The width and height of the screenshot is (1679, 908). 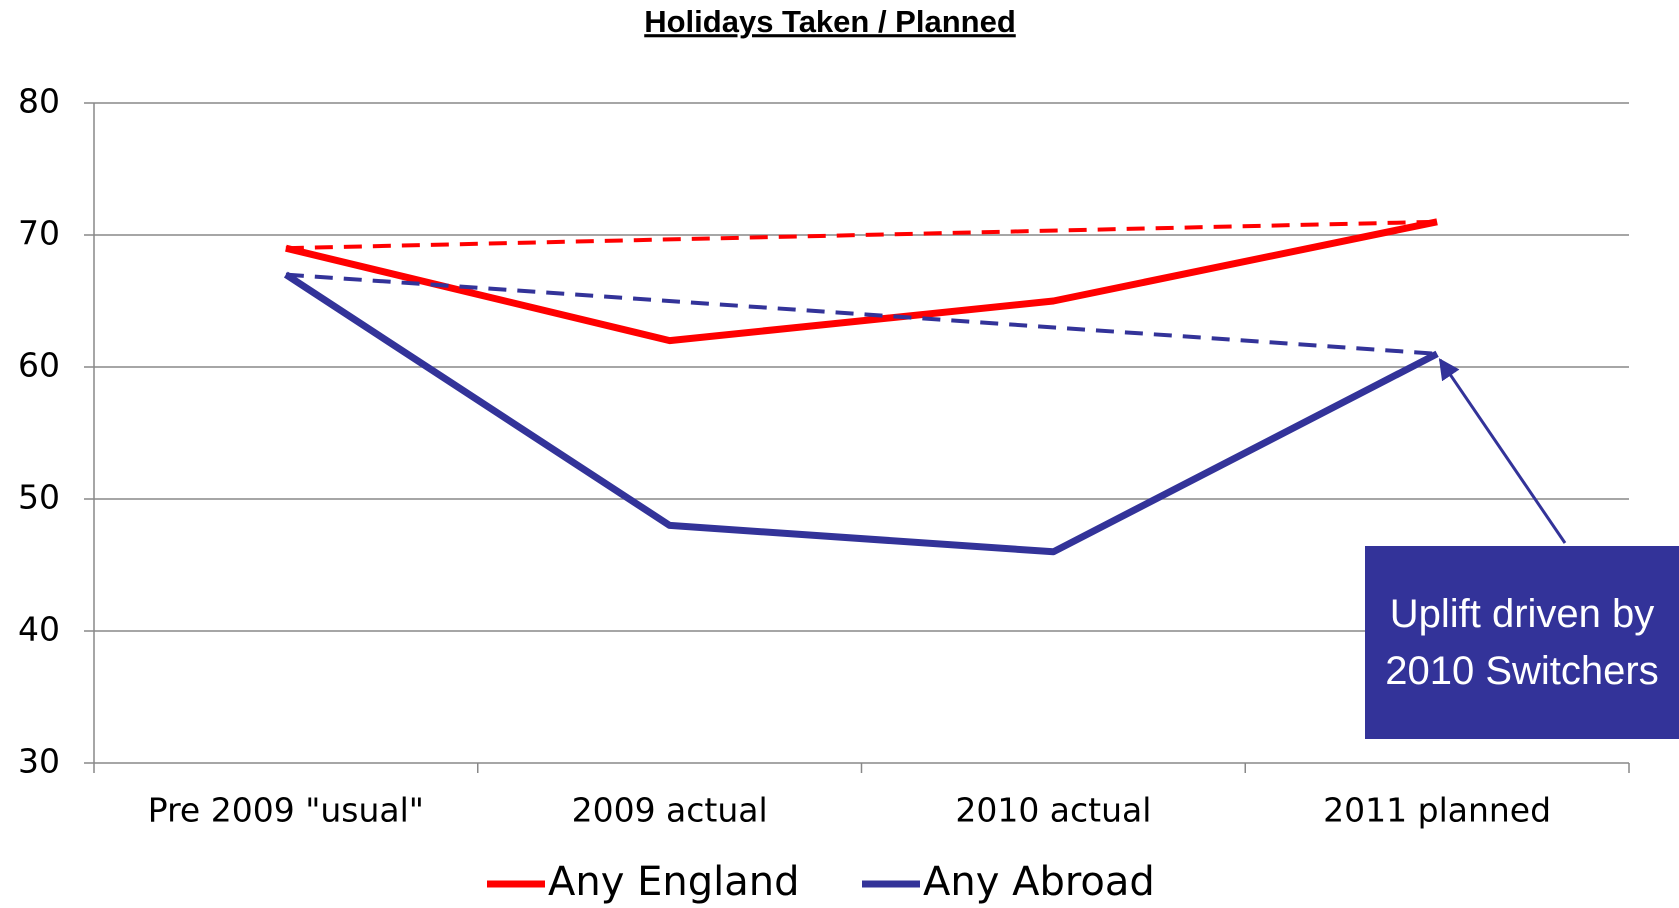 I want to click on y-tick-label: 60, so click(x=39, y=365).